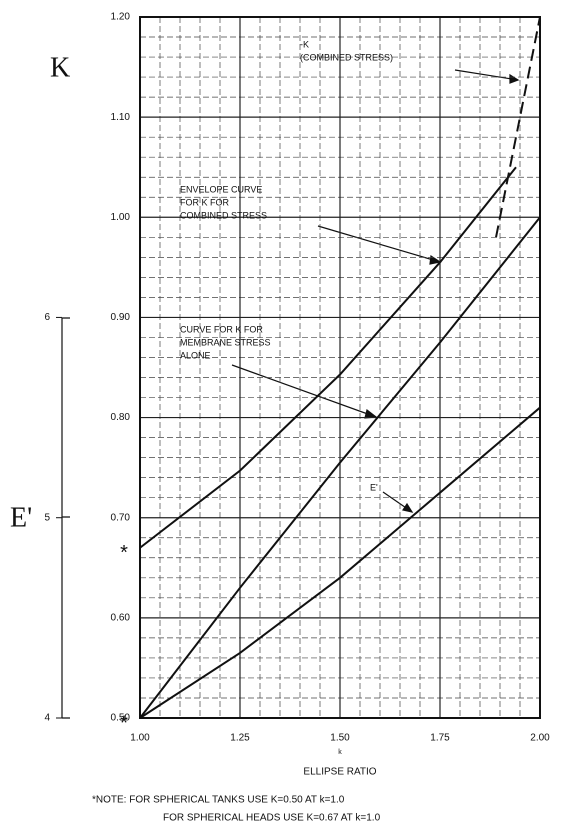 Image resolution: width=566 pixels, height=836 pixels. Describe the element at coordinates (304, 44) in the screenshot. I see `curve-label: -K` at that location.